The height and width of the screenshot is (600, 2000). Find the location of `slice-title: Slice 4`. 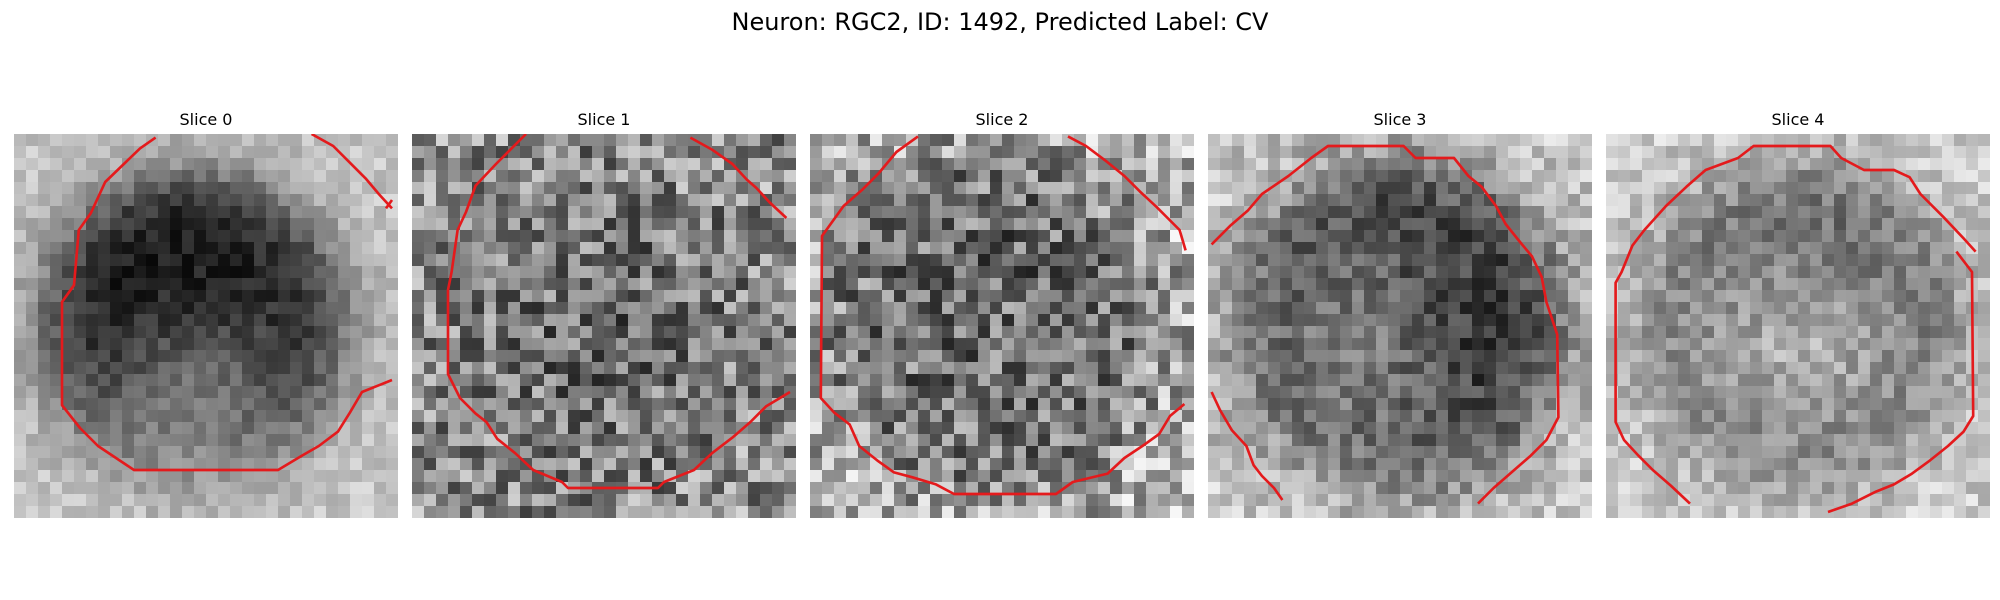

slice-title: Slice 4 is located at coordinates (1798, 119).